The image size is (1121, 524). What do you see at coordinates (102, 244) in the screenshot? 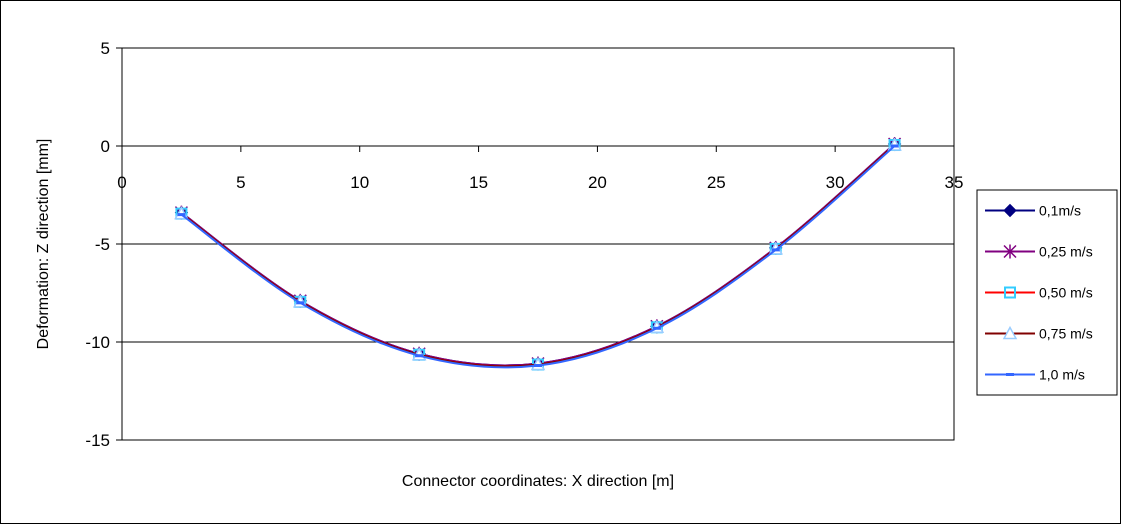
I see `y-tick-label-2: -5` at bounding box center [102, 244].